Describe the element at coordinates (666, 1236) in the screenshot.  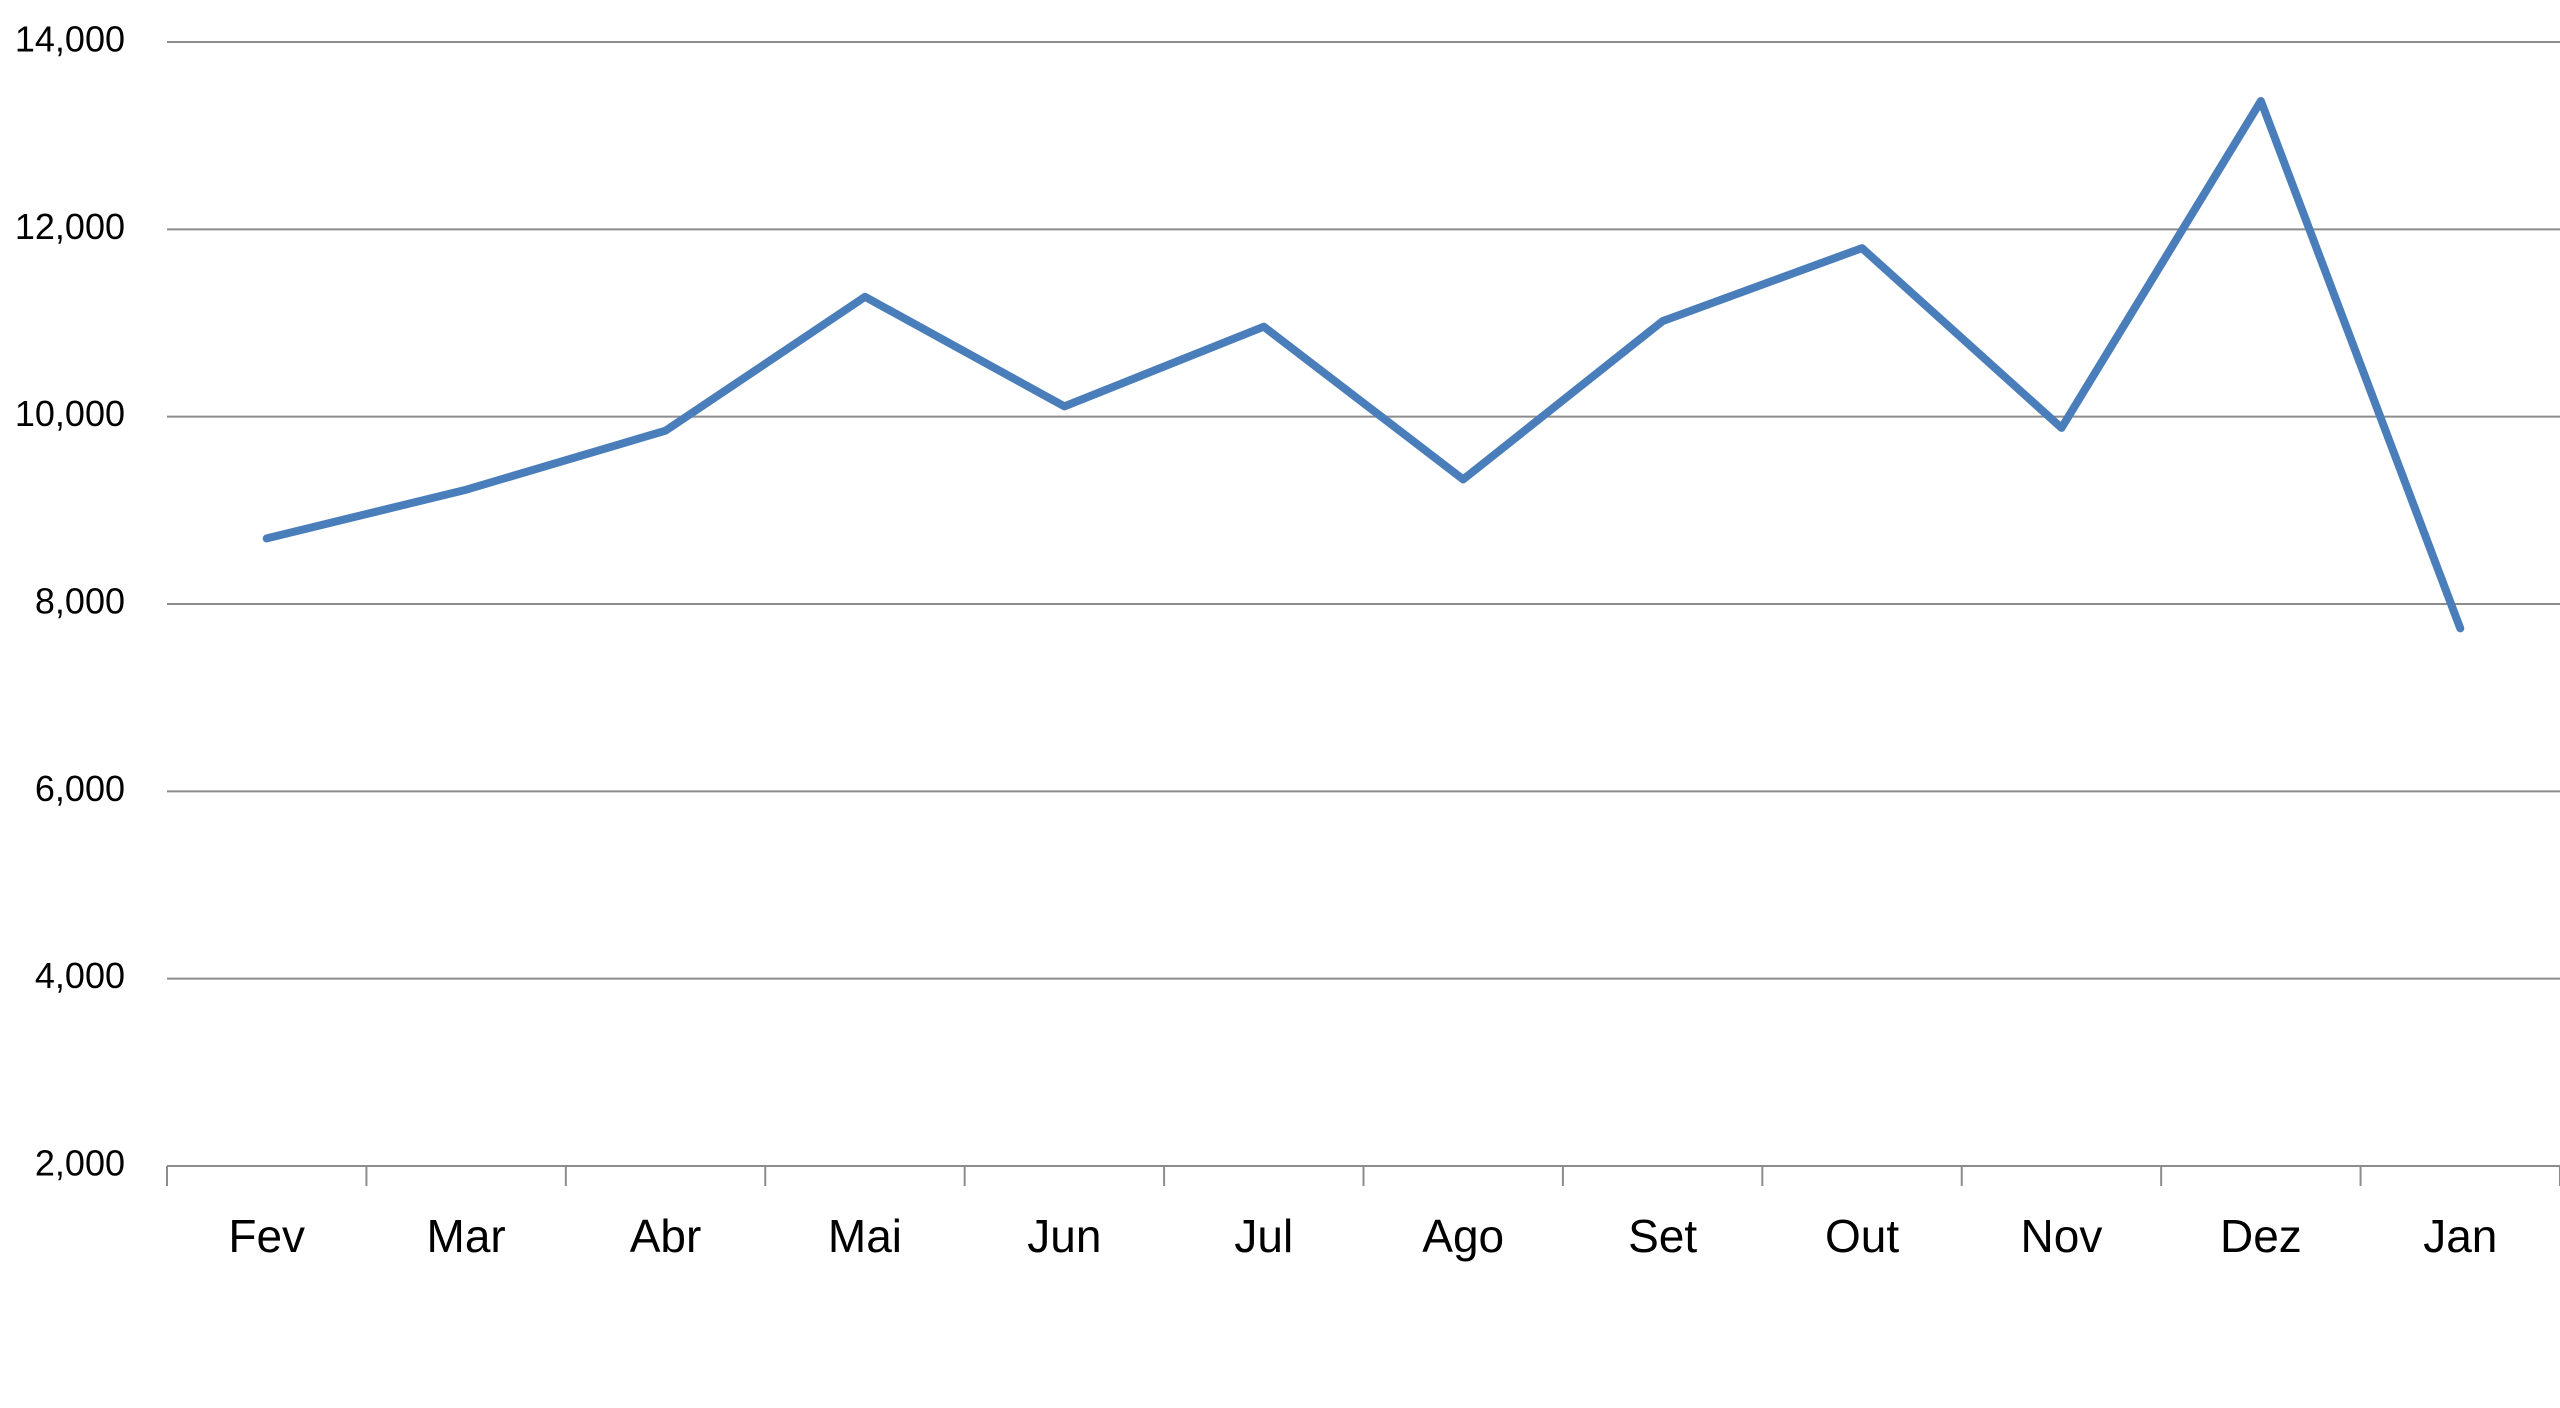
I see `x-tick-label: Abr` at that location.